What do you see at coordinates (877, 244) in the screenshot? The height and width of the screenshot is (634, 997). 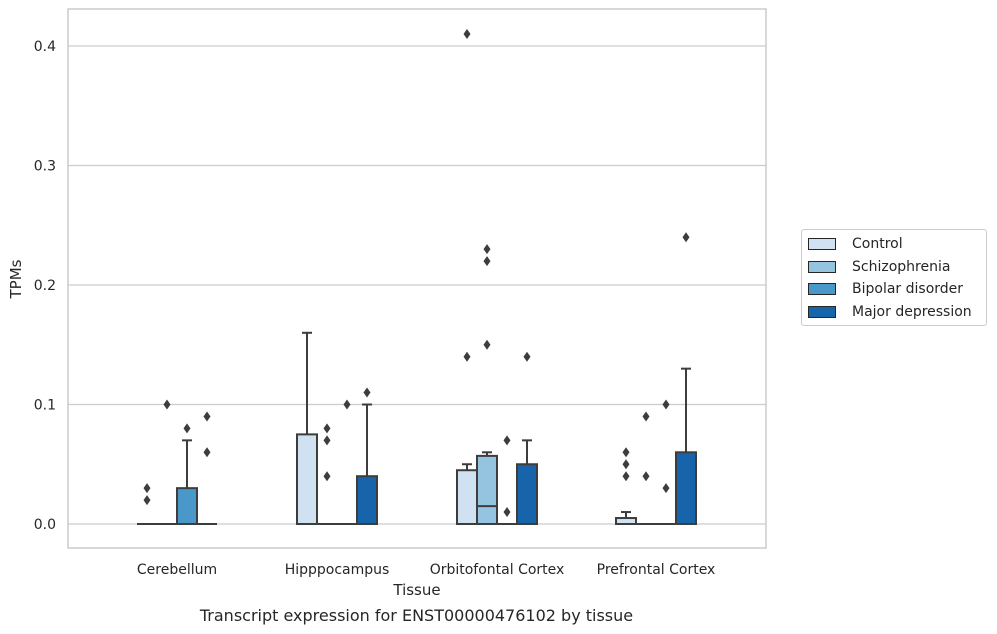 I see `legend-label-control: Control` at bounding box center [877, 244].